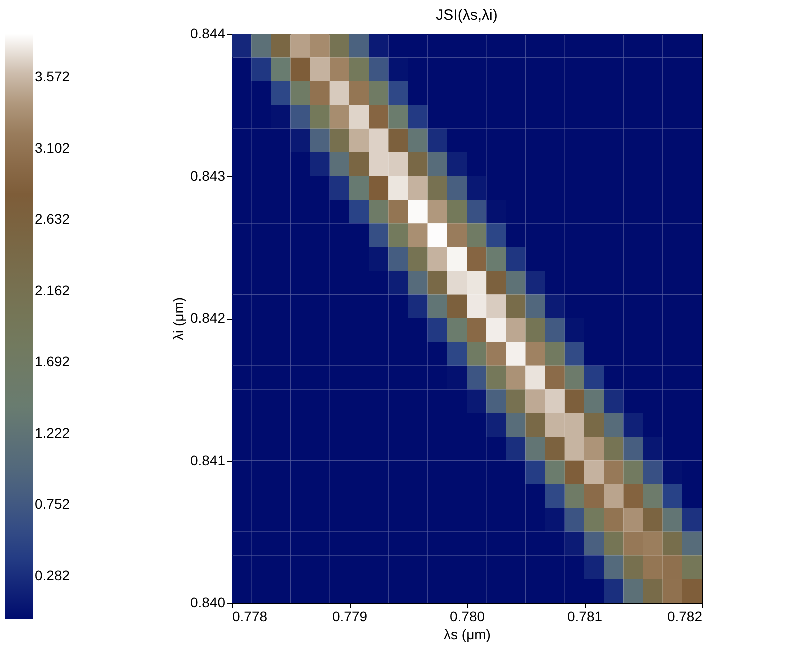 The width and height of the screenshot is (789, 668). What do you see at coordinates (467, 15) in the screenshot?
I see `chart-title: JSI(λs,λi)` at bounding box center [467, 15].